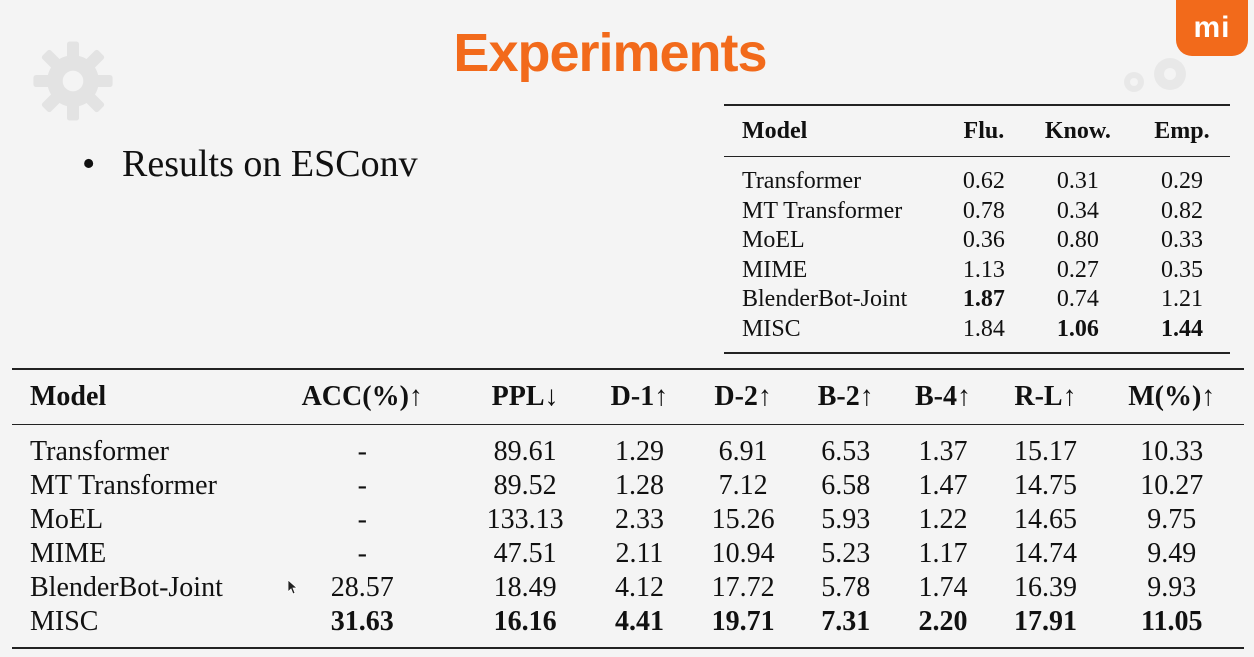 Image resolution: width=1254 pixels, height=657 pixels. I want to click on header-cell: D-2↑, so click(743, 396).